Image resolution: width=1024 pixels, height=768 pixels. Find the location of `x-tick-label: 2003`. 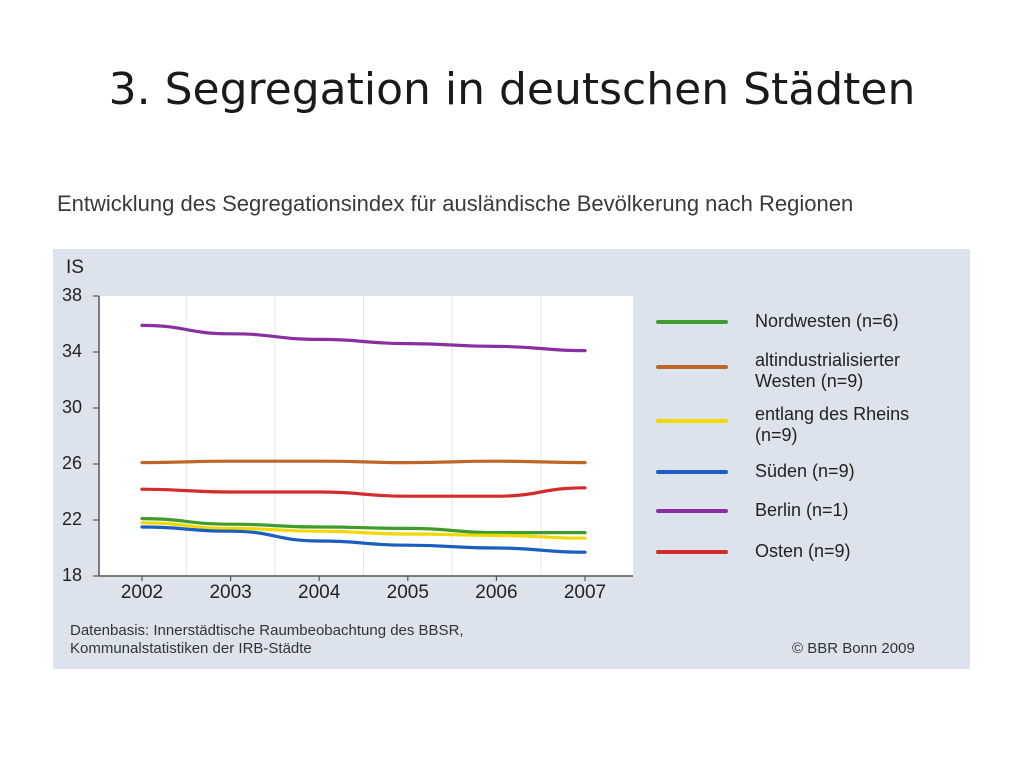

x-tick-label: 2003 is located at coordinates (230, 592).